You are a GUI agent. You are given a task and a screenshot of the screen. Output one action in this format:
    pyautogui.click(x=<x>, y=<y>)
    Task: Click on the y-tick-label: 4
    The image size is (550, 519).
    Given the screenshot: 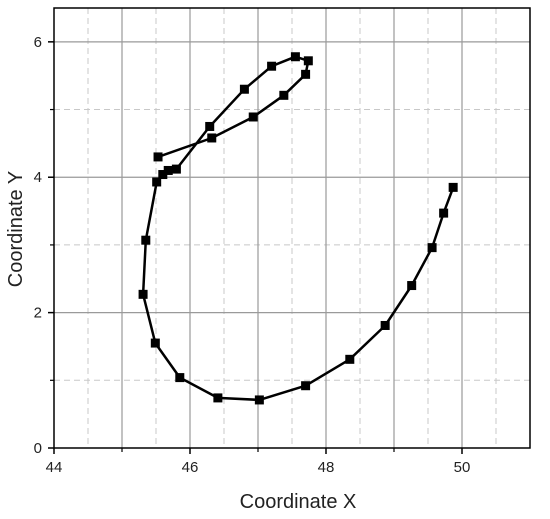 What is the action you would take?
    pyautogui.click(x=38, y=177)
    